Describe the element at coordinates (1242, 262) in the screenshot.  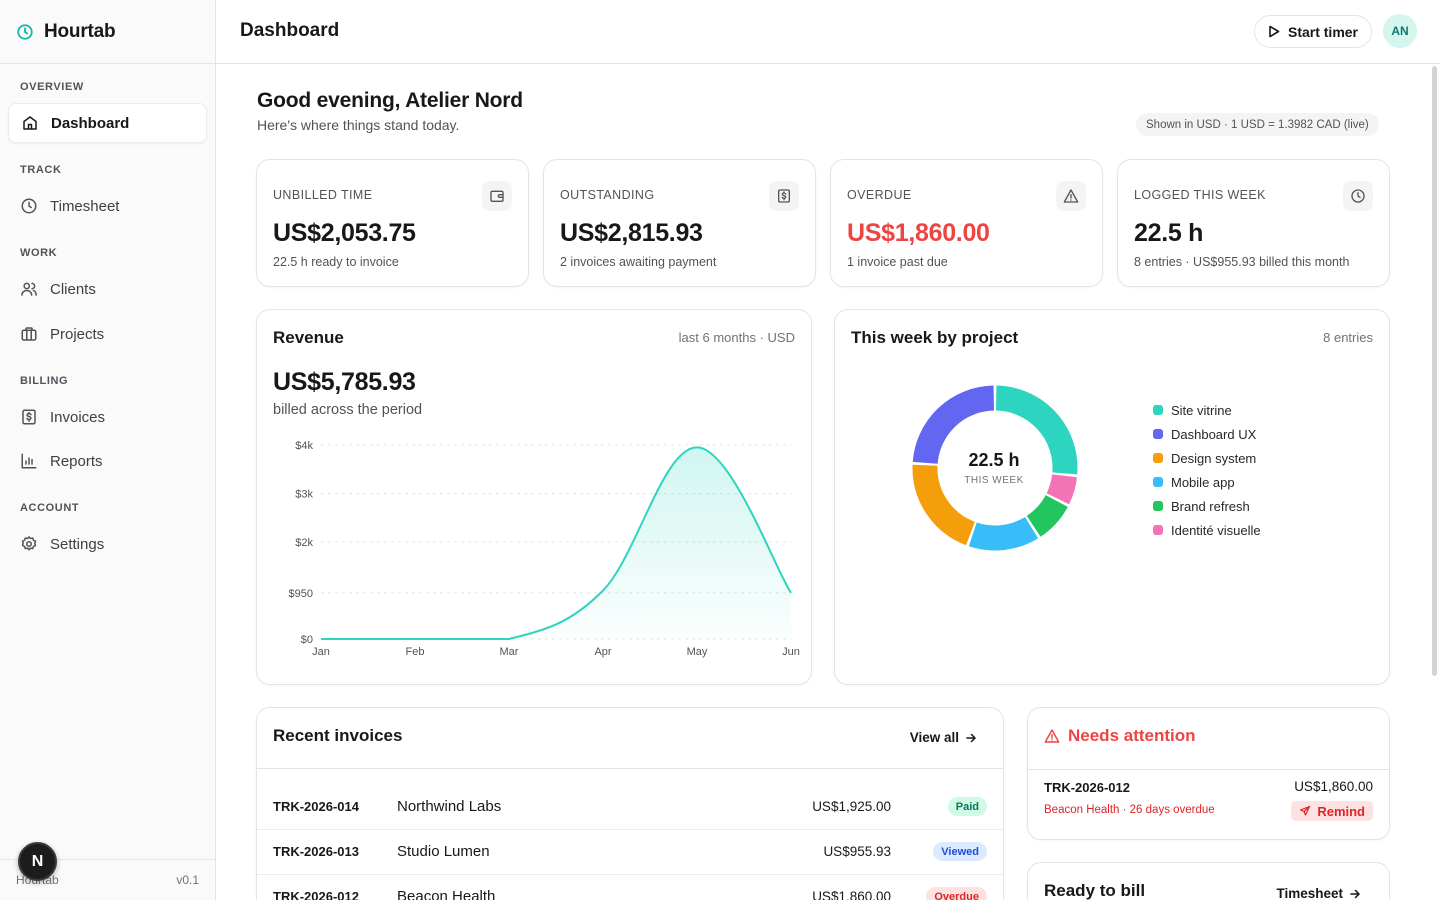
I see `stat-sub: 8 entries · US$955.93 billed this month` at that location.